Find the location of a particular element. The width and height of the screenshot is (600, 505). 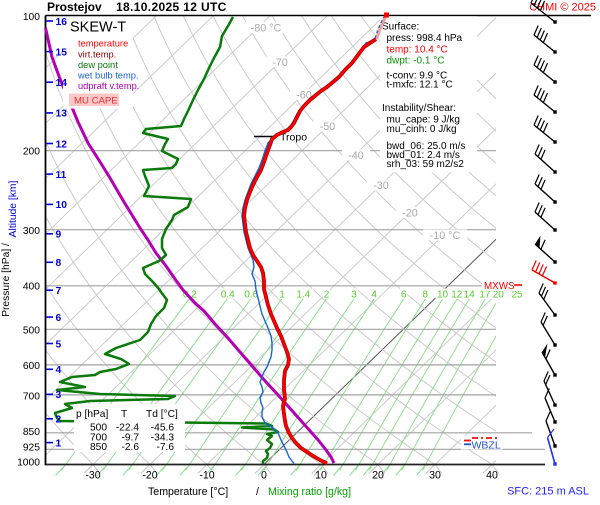

svg-text: -70 is located at coordinates (280, 63).